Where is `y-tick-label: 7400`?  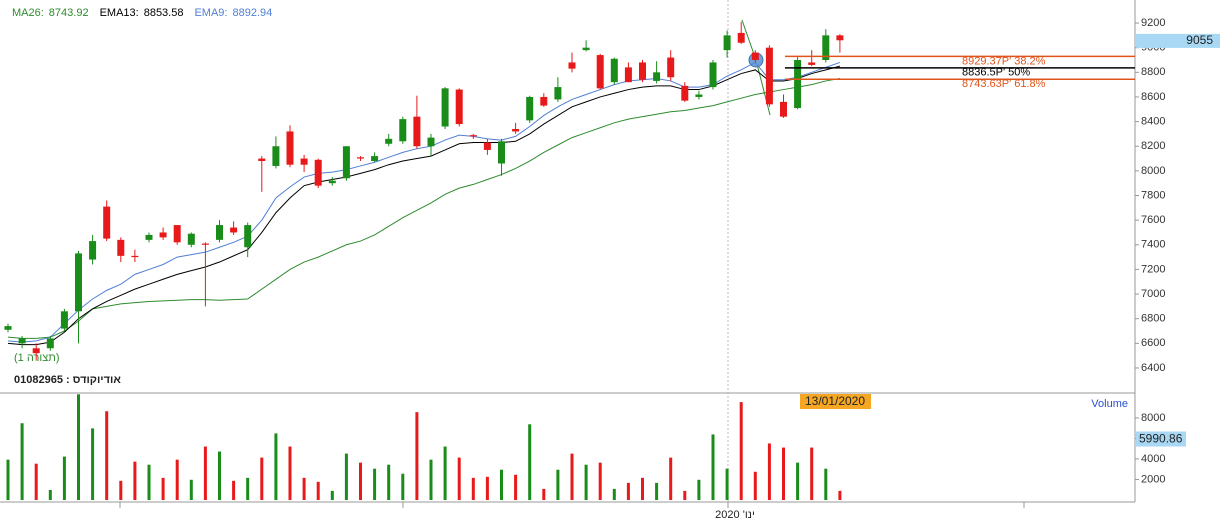 y-tick-label: 7400 is located at coordinates (1153, 245).